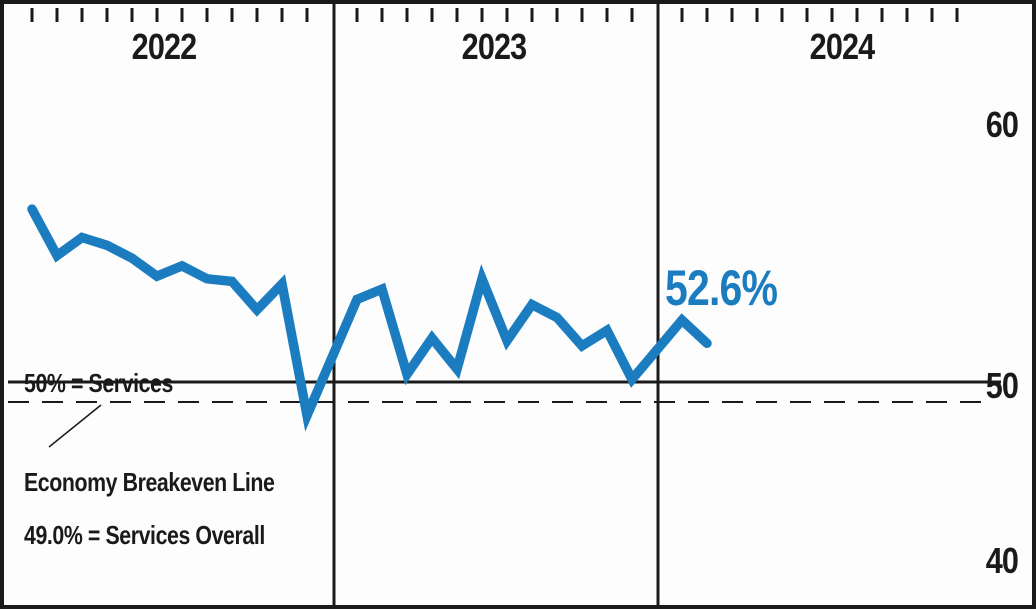  What do you see at coordinates (75, 426) in the screenshot?
I see `annotation-pointer-line` at bounding box center [75, 426].